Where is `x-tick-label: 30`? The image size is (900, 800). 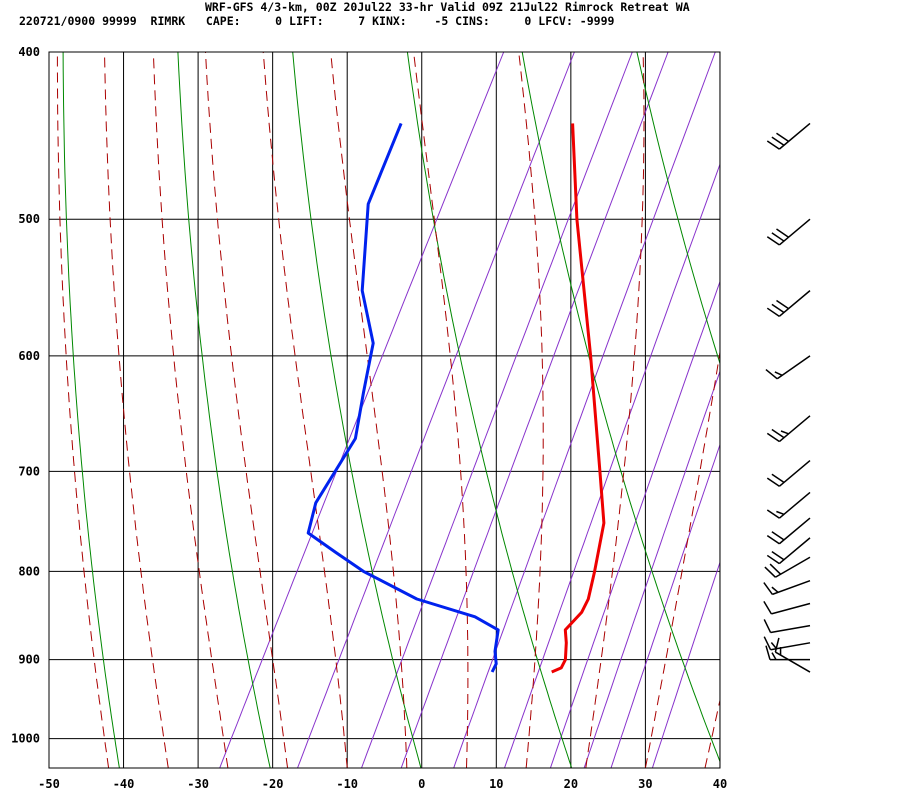 x-tick-label: 30 is located at coordinates (645, 784).